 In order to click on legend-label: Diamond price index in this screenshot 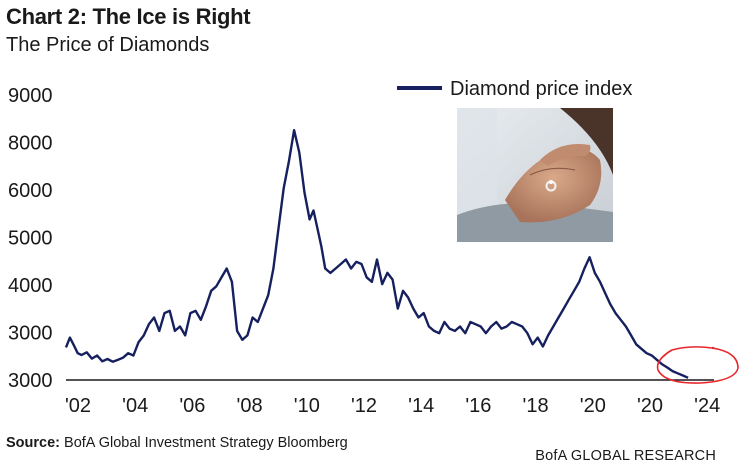, I will do `click(541, 89)`.